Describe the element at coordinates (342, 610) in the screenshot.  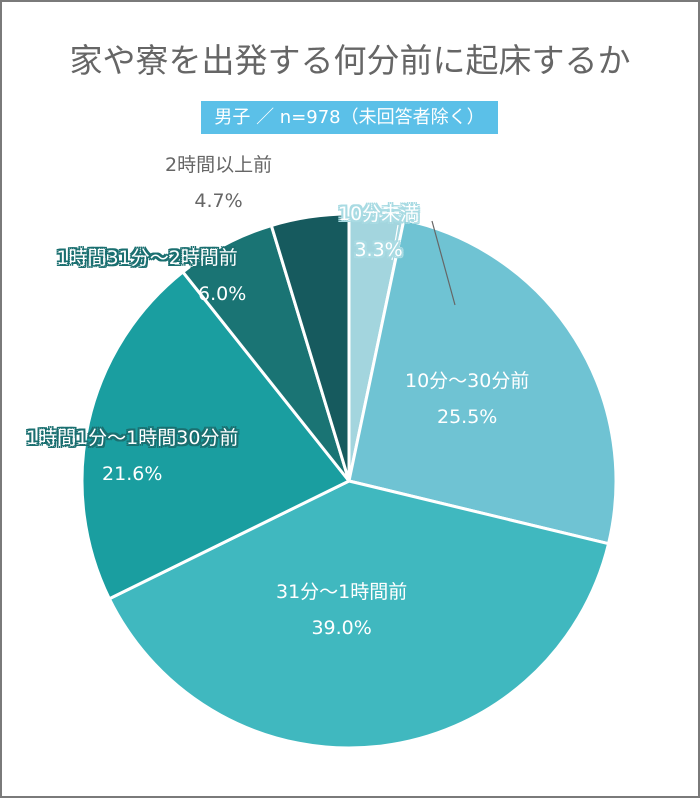
I see `label-31min-1h: 31分～1時間前 39.0%` at that location.